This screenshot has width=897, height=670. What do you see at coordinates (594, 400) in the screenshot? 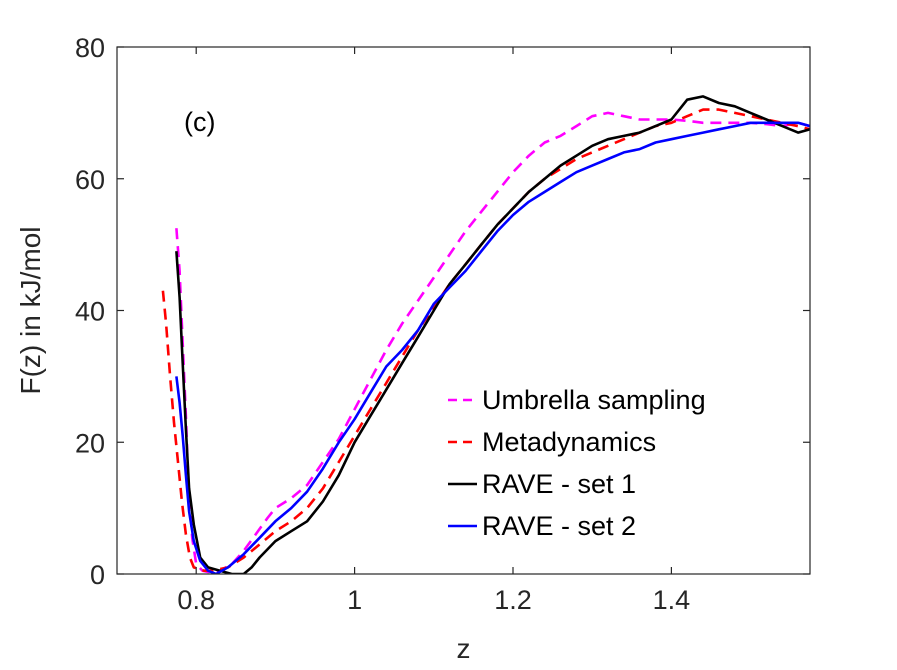
I see `legend-label-1: Umbrella sampling` at bounding box center [594, 400].